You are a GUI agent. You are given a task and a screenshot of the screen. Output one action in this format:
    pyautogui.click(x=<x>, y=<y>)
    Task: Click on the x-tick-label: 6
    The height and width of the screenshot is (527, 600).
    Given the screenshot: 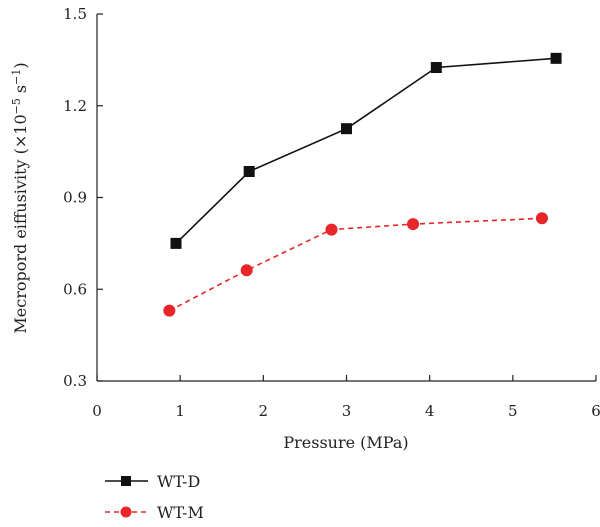 What is the action you would take?
    pyautogui.click(x=595, y=411)
    